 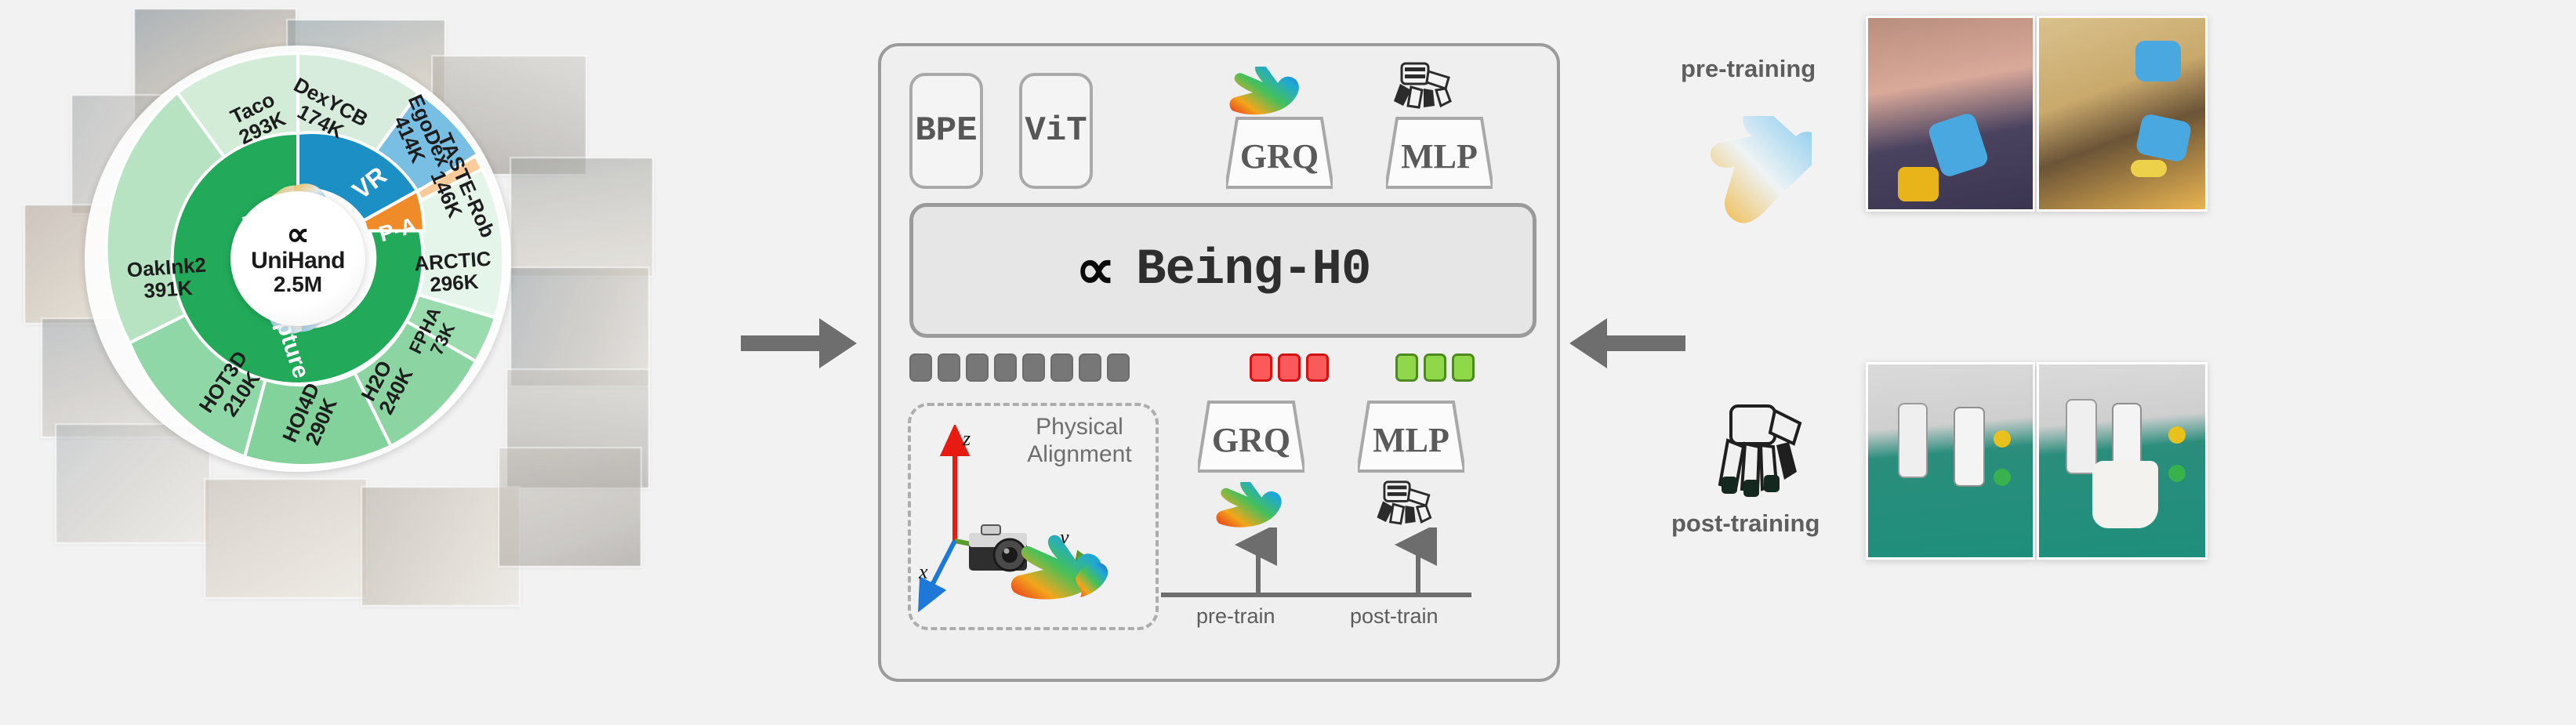 I want to click on arrow-right-to-mid, so click(x=1626, y=344).